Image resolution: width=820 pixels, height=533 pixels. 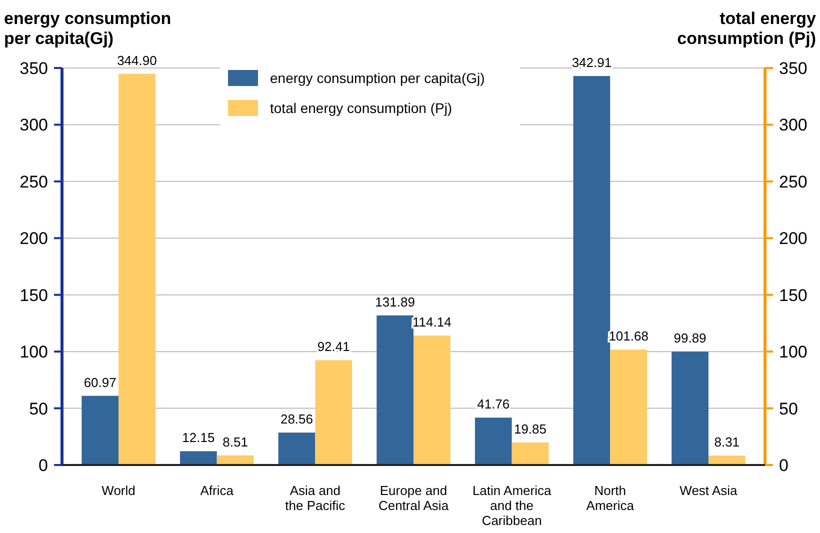 I want to click on data-label: 8.31, so click(x=727, y=442).